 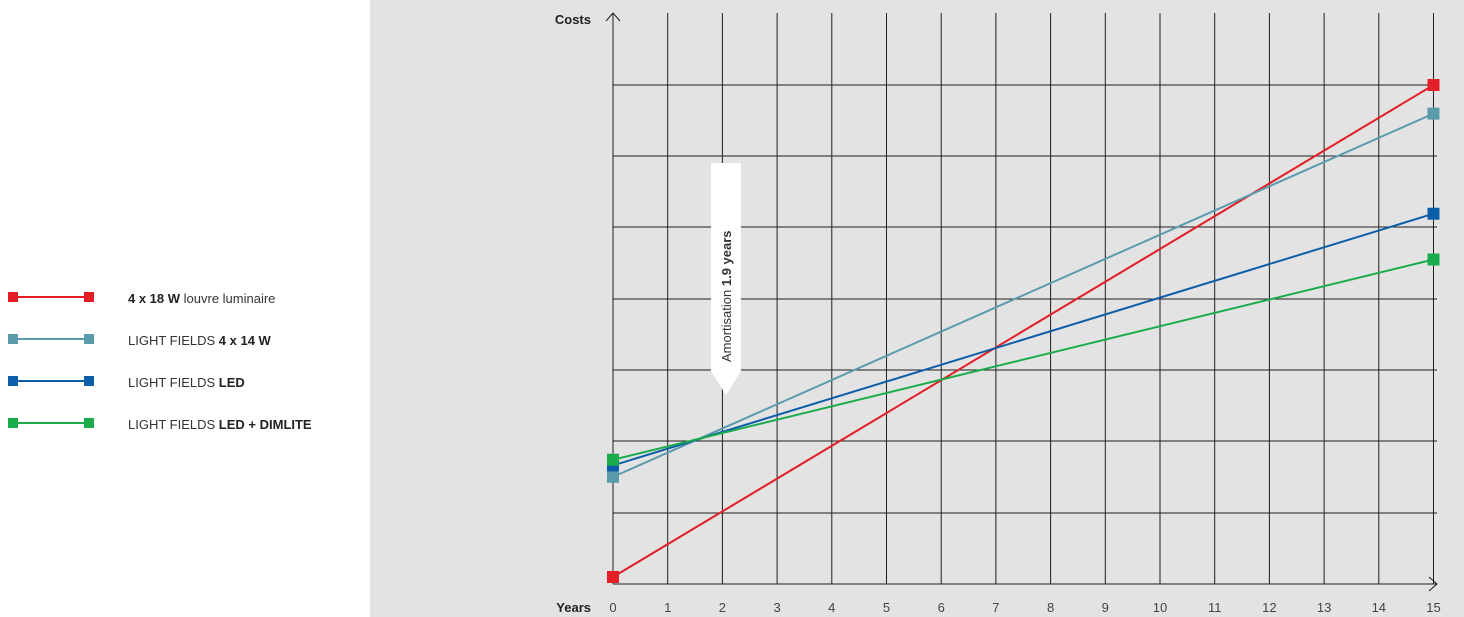 What do you see at coordinates (1269, 607) in the screenshot?
I see `x-tick-label: 12` at bounding box center [1269, 607].